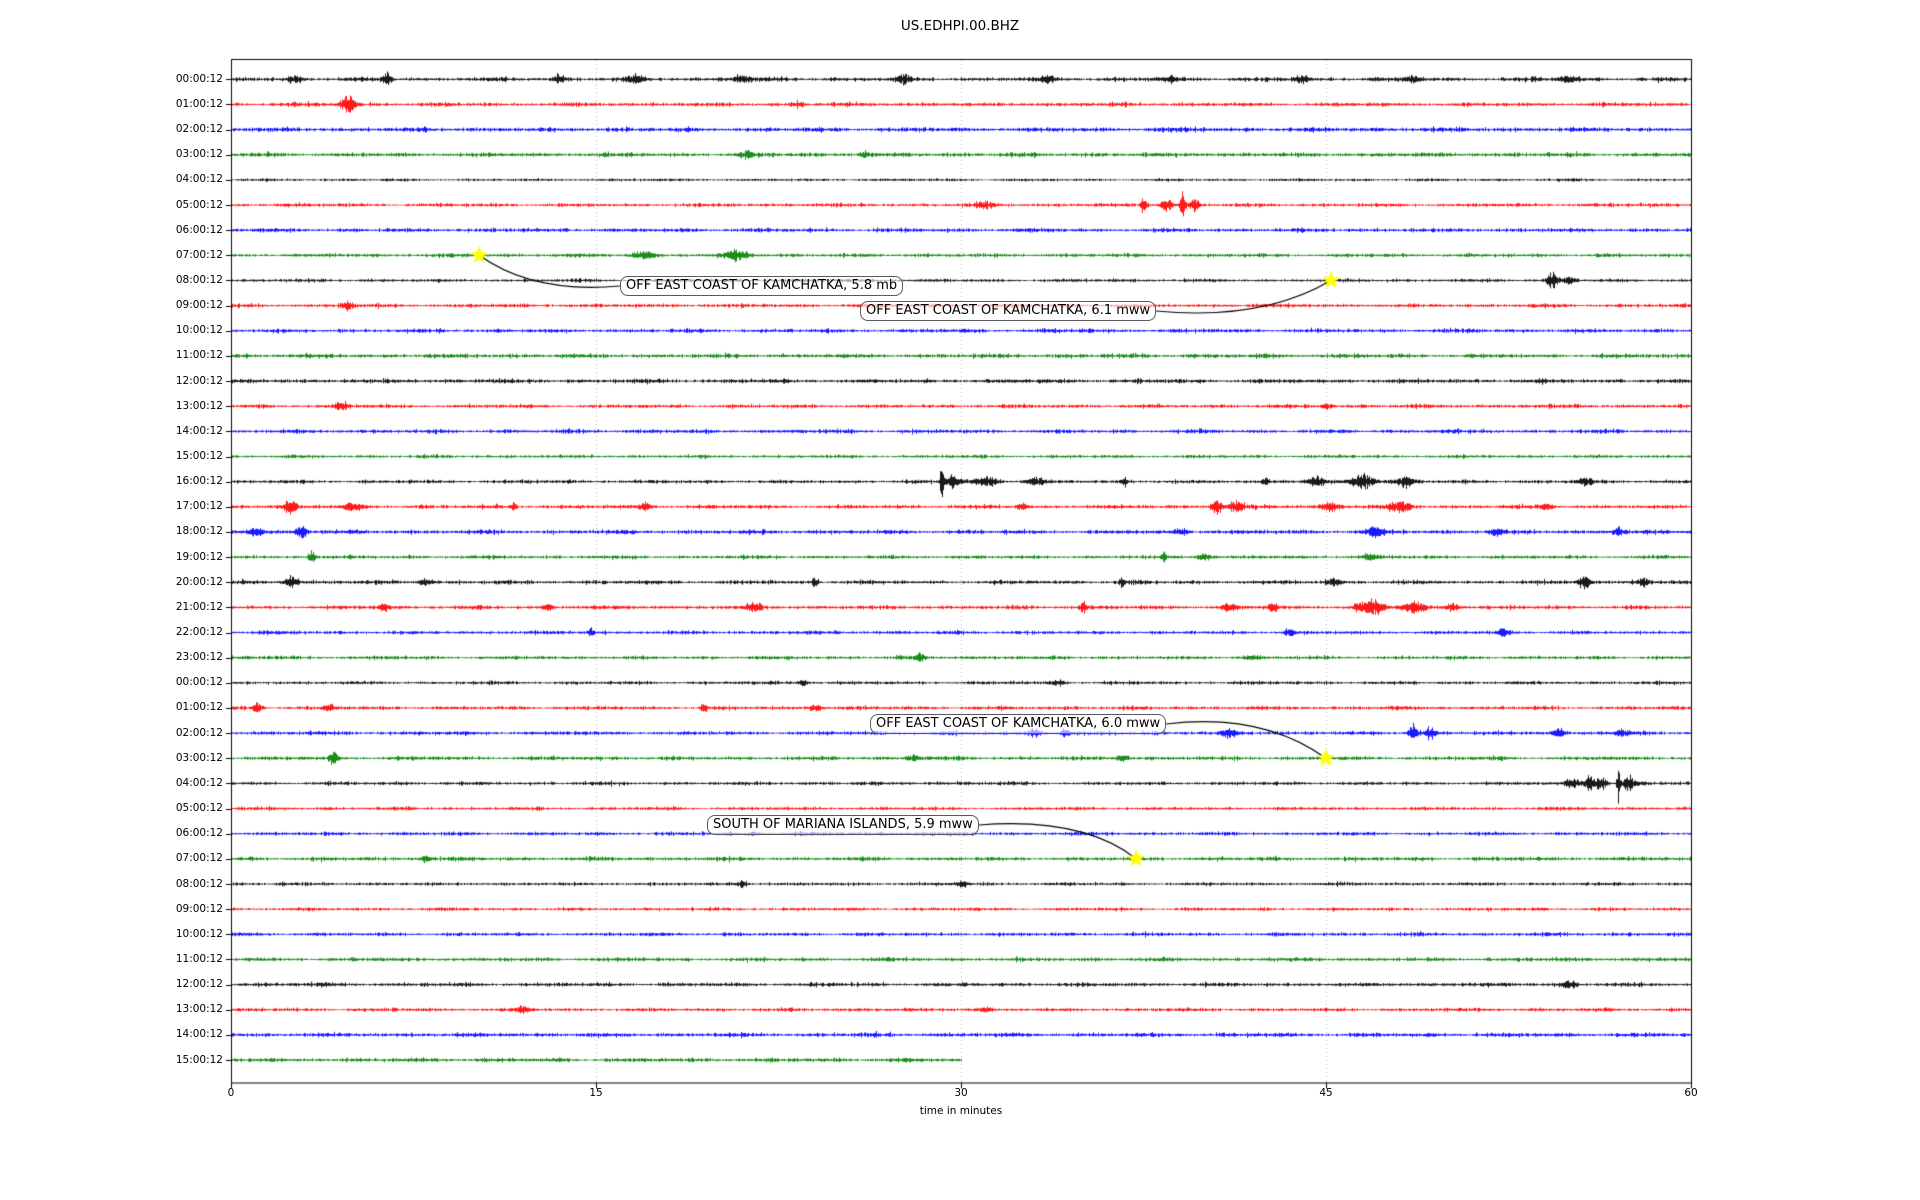 The image size is (1920, 1200). Describe the element at coordinates (1326, 1093) in the screenshot. I see `x-tick-label: 45` at that location.